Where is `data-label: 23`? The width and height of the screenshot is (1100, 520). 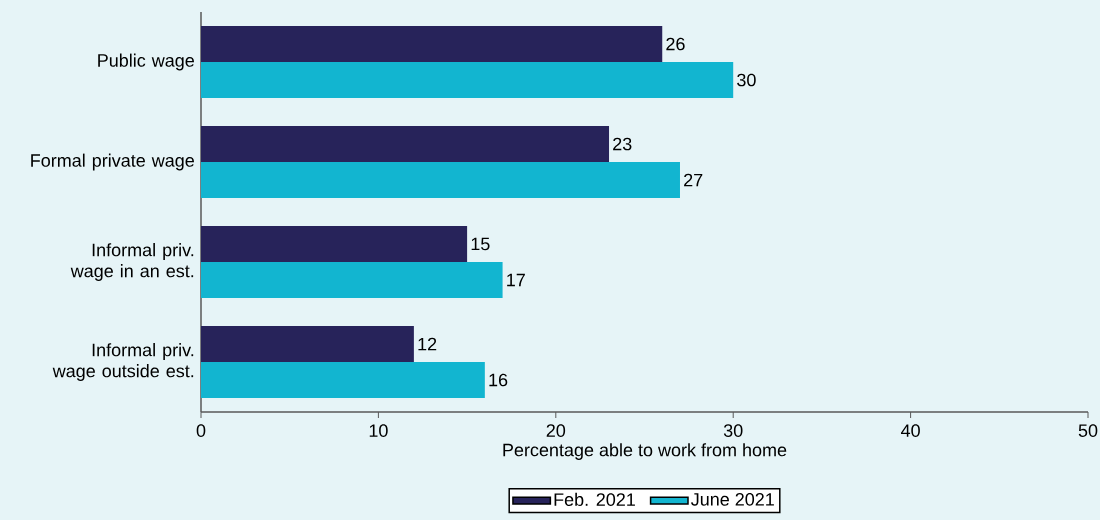 data-label: 23 is located at coordinates (622, 144).